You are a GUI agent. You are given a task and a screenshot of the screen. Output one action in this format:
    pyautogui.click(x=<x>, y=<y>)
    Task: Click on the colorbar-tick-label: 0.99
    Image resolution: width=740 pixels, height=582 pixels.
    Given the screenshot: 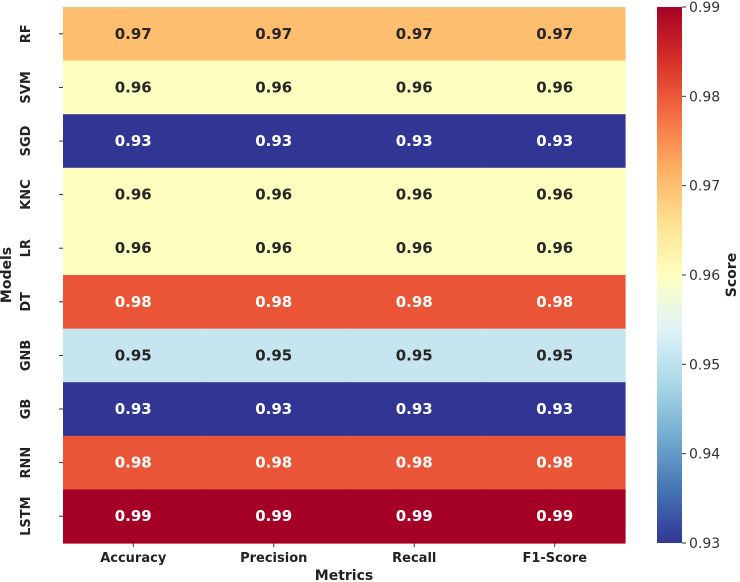 What is the action you would take?
    pyautogui.click(x=704, y=8)
    